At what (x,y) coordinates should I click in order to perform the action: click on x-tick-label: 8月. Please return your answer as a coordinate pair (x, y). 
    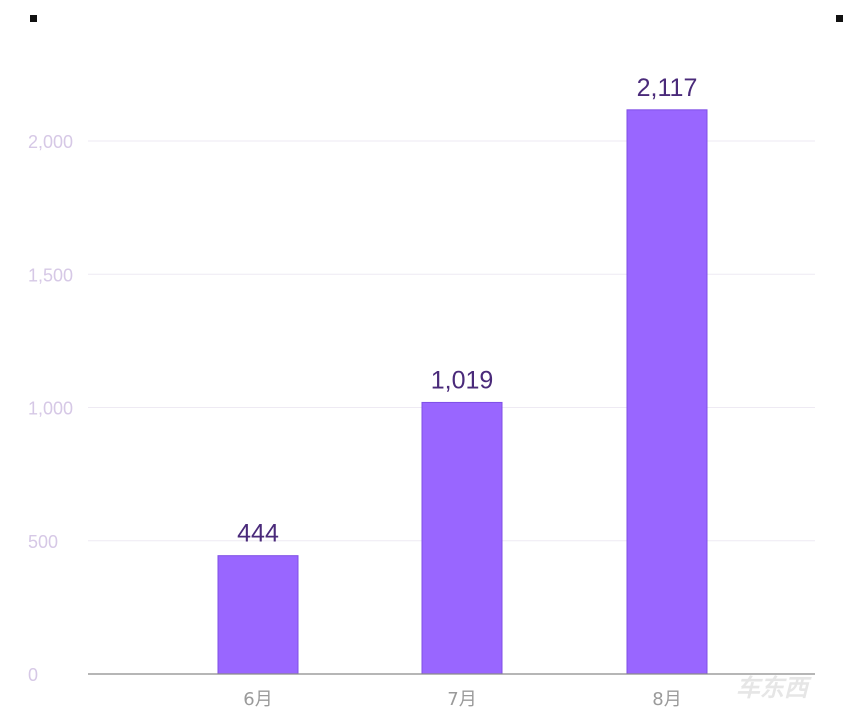
    Looking at the image, I should click on (666, 699).